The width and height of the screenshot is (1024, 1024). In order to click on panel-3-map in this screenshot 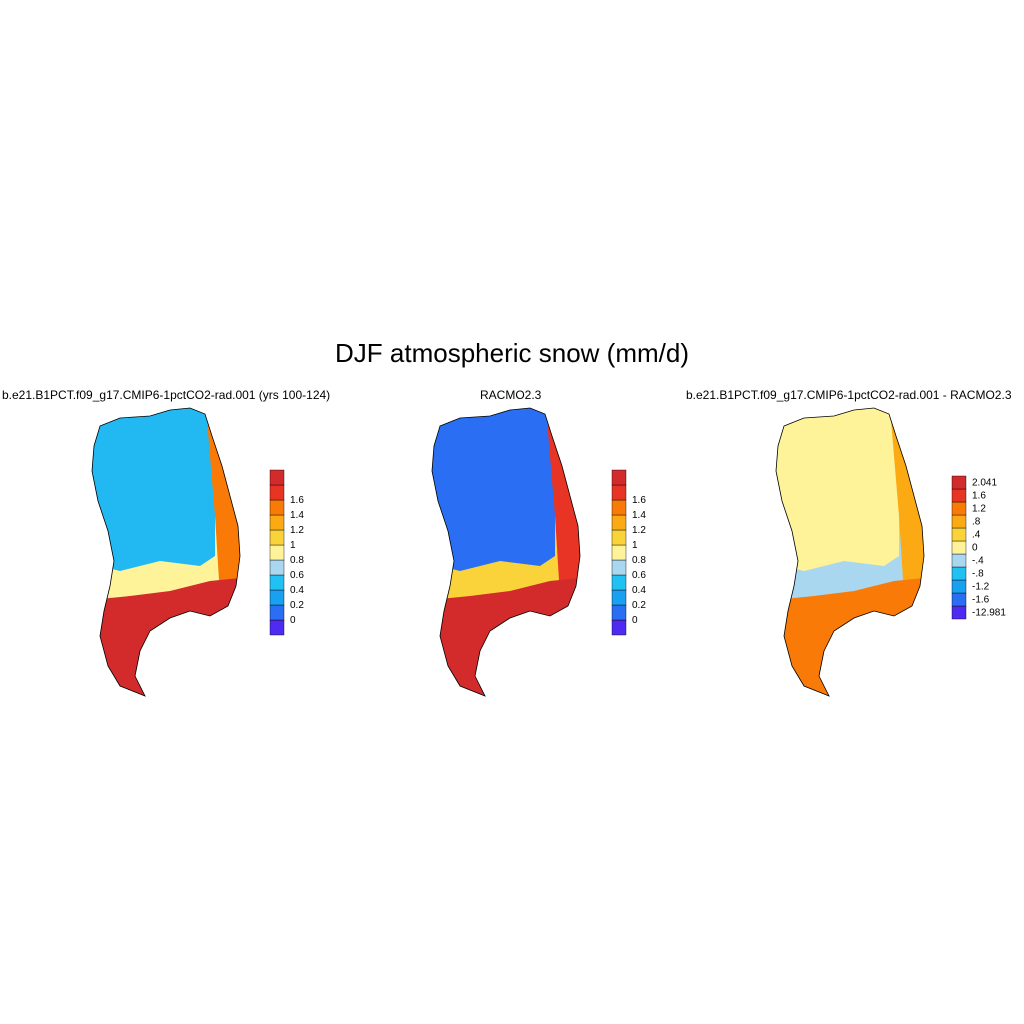, I will do `click(850, 552)`.